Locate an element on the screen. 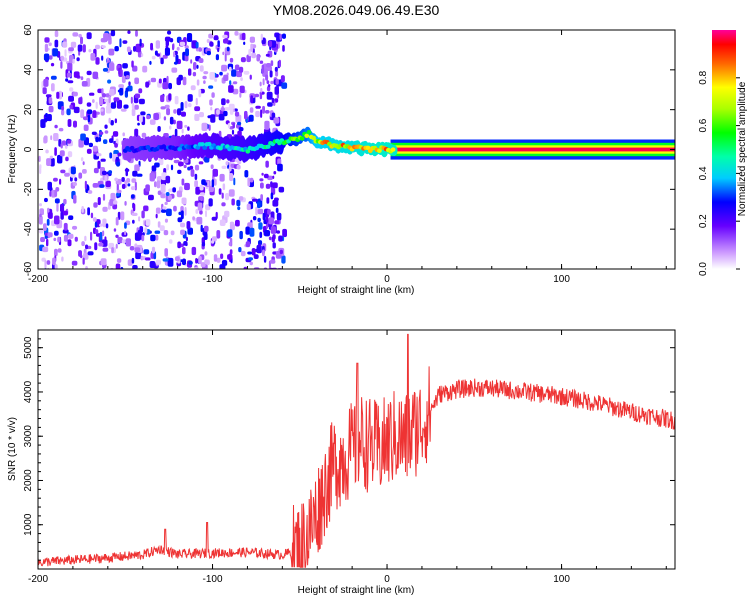 The image size is (750, 605). colorbar-label: Normalized spectral amplitude is located at coordinates (742, 148).